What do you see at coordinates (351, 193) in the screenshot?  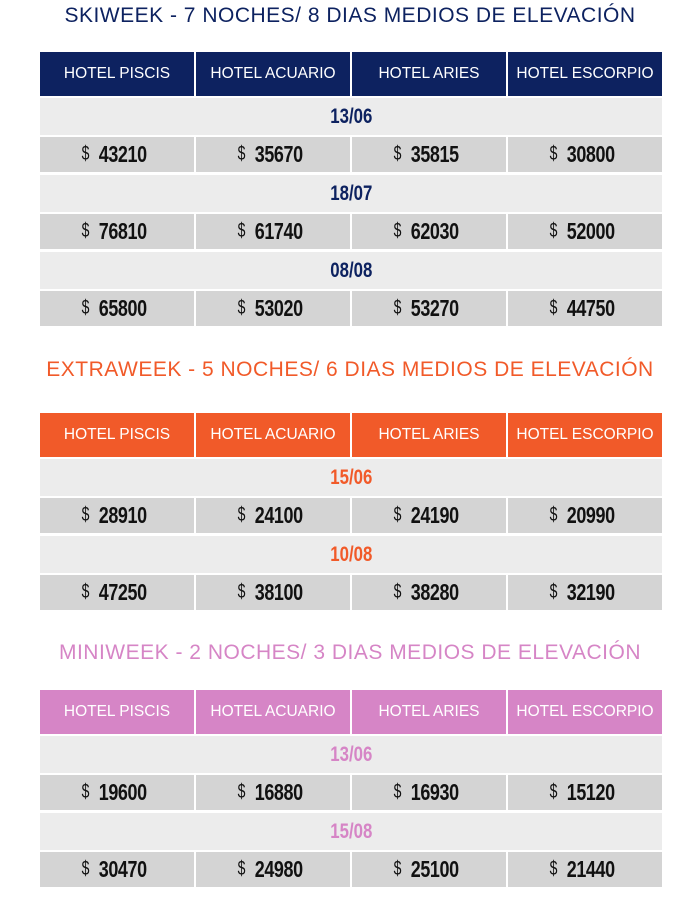 I see `date-label: 18/07` at bounding box center [351, 193].